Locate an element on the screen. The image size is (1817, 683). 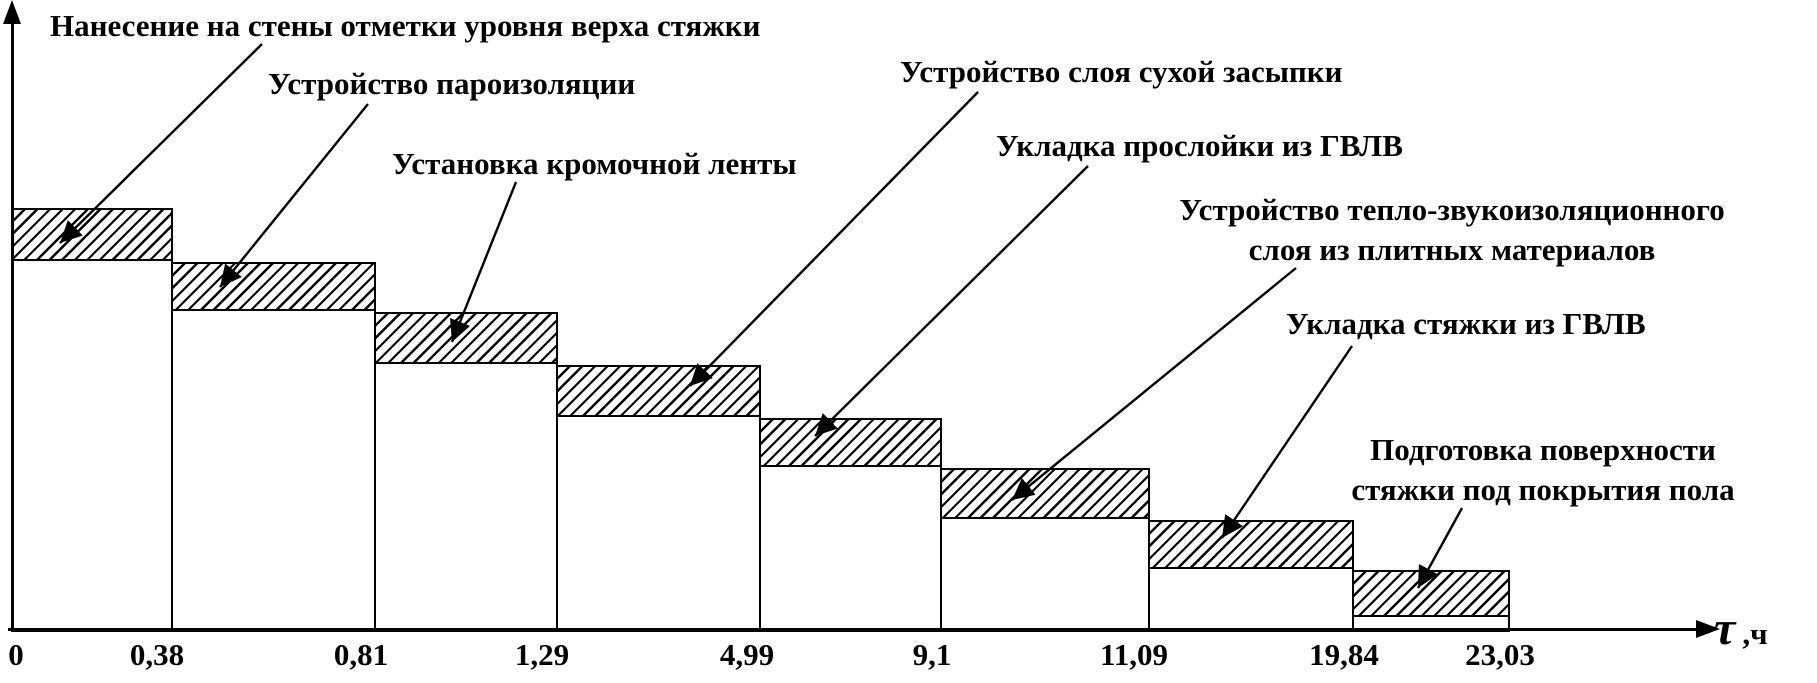
annotation-line: Укладка прослойки из ГВЛВ is located at coordinates (1199, 145).